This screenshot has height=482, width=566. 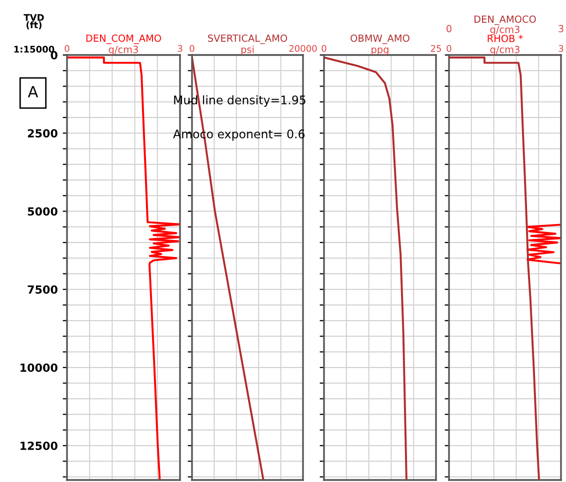 I want to click on x2-tick-label: 3, so click(x=561, y=28).